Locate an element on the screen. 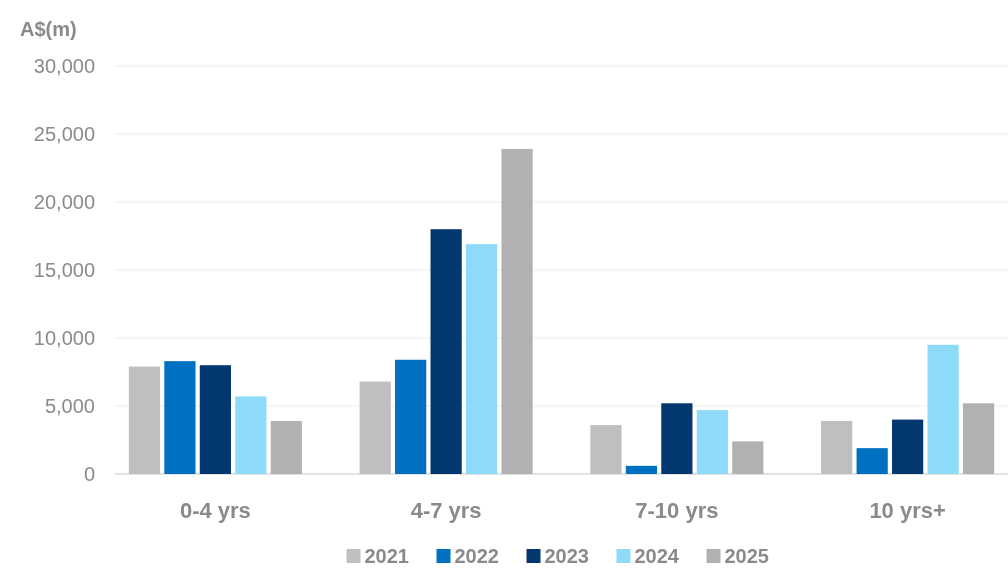 This screenshot has height=572, width=1008. y-tick-label: 30,000 is located at coordinates (64, 66).